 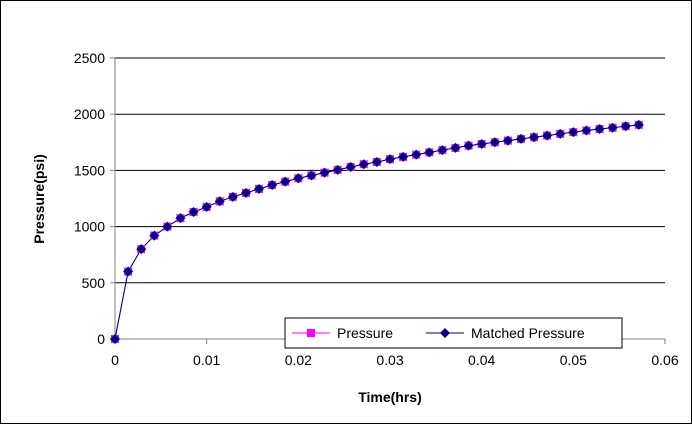 What do you see at coordinates (94, 283) in the screenshot?
I see `y-tick-label-1: 500` at bounding box center [94, 283].